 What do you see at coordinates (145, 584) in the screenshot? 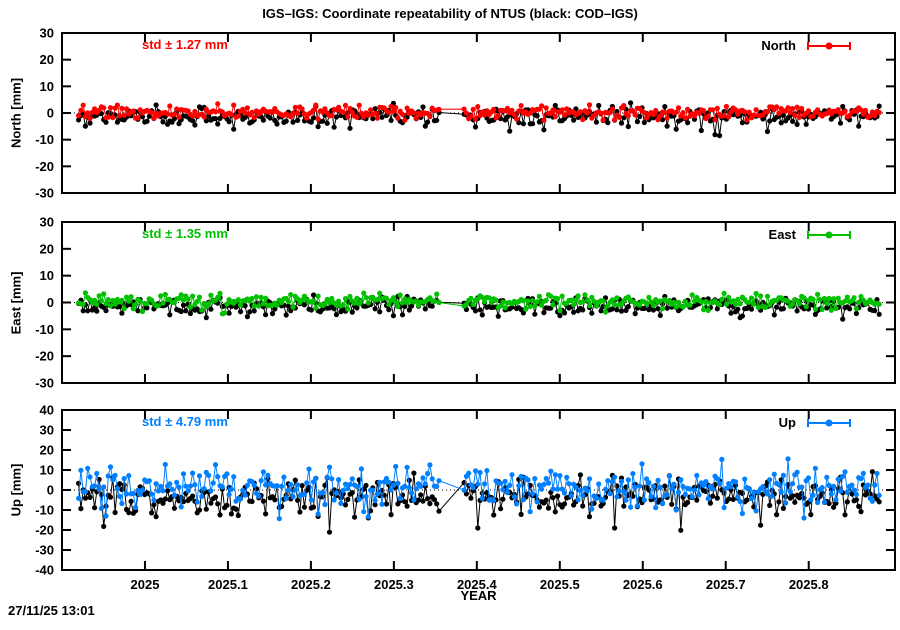
I see `x-tick-label: 2025` at bounding box center [145, 584].